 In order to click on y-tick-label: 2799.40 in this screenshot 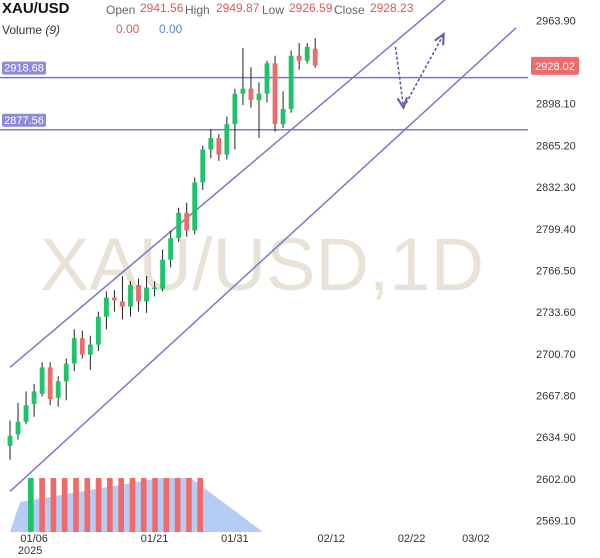, I will do `click(556, 230)`.